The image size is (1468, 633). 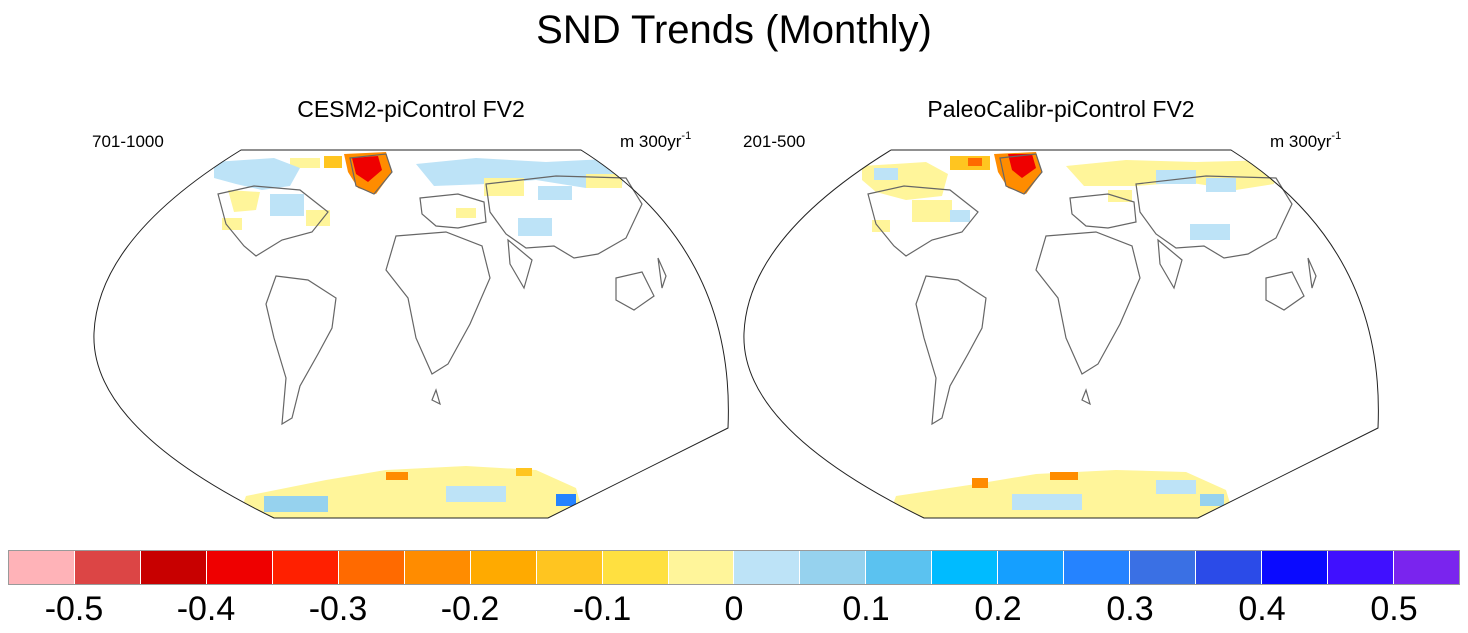 I want to click on colorbar-tick-label: -0.5, so click(x=74, y=609).